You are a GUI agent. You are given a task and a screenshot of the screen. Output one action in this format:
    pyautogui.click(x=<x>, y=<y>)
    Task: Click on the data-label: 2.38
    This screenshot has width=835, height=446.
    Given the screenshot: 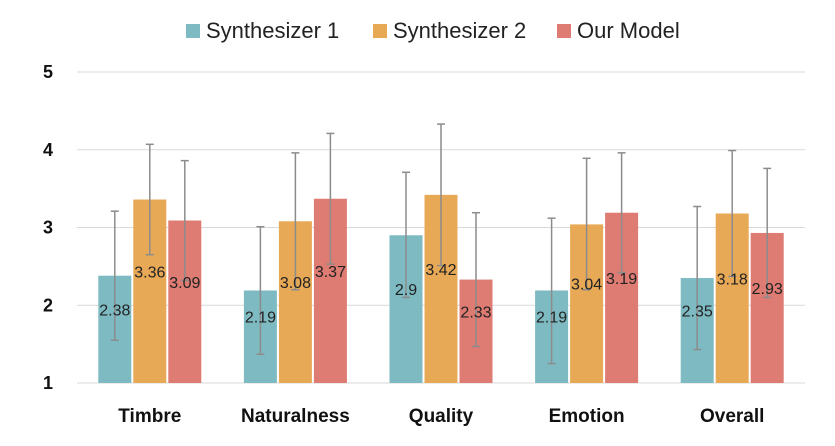 What is the action you would take?
    pyautogui.click(x=114, y=310)
    